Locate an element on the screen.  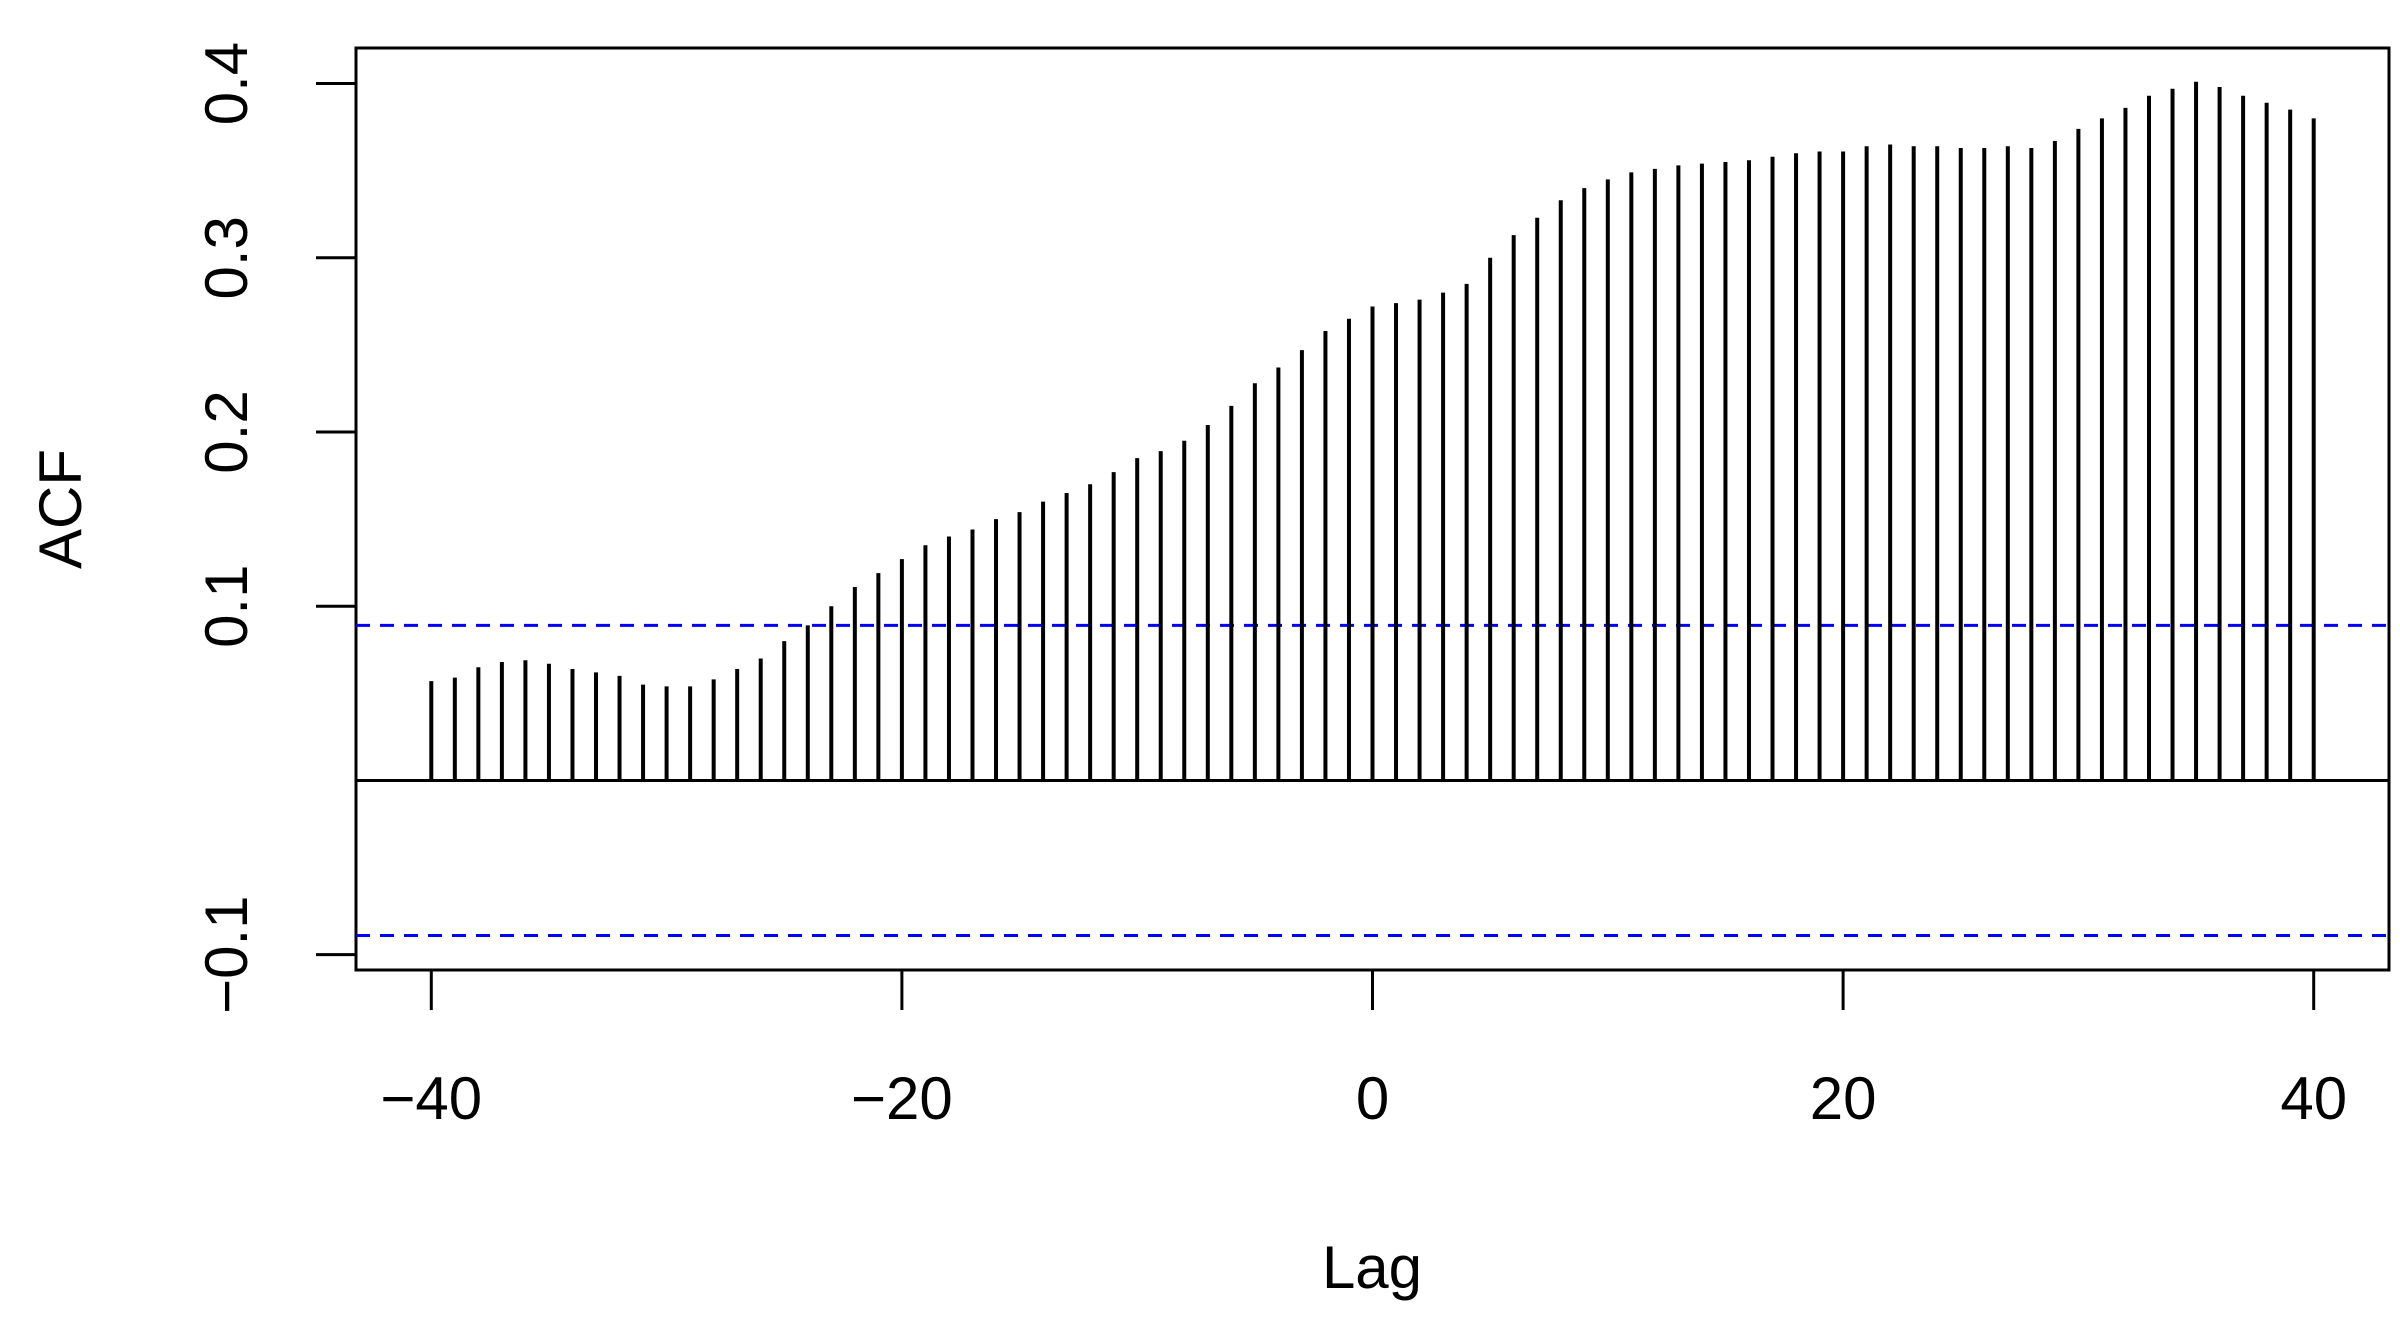
x-tick-label: −20 is located at coordinates (902, 1098).